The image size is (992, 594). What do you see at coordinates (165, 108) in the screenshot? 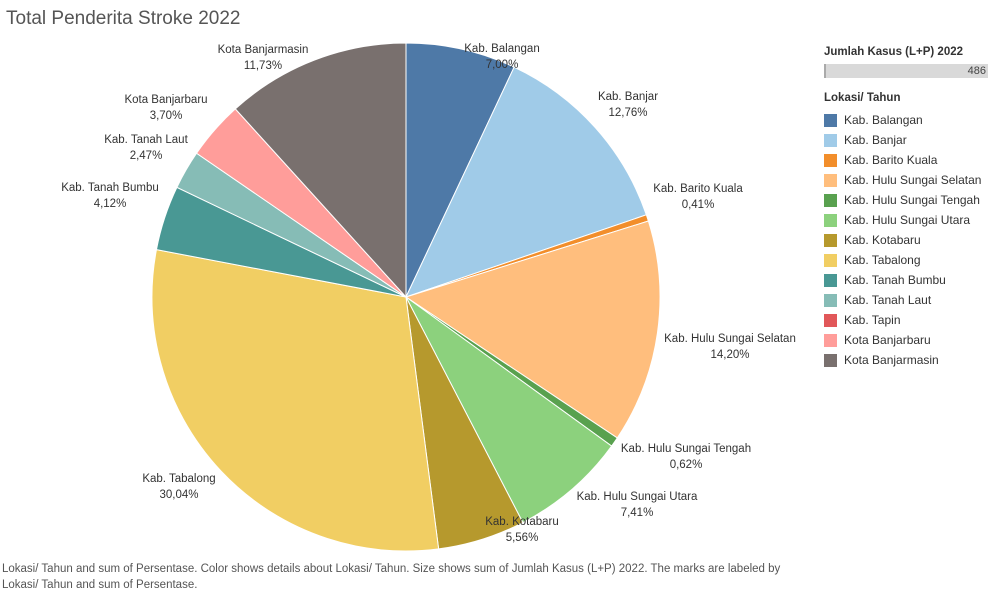
I see `slice-label-kota-banjarbaru: Kota Banjarbaru 3,70%` at bounding box center [165, 108].